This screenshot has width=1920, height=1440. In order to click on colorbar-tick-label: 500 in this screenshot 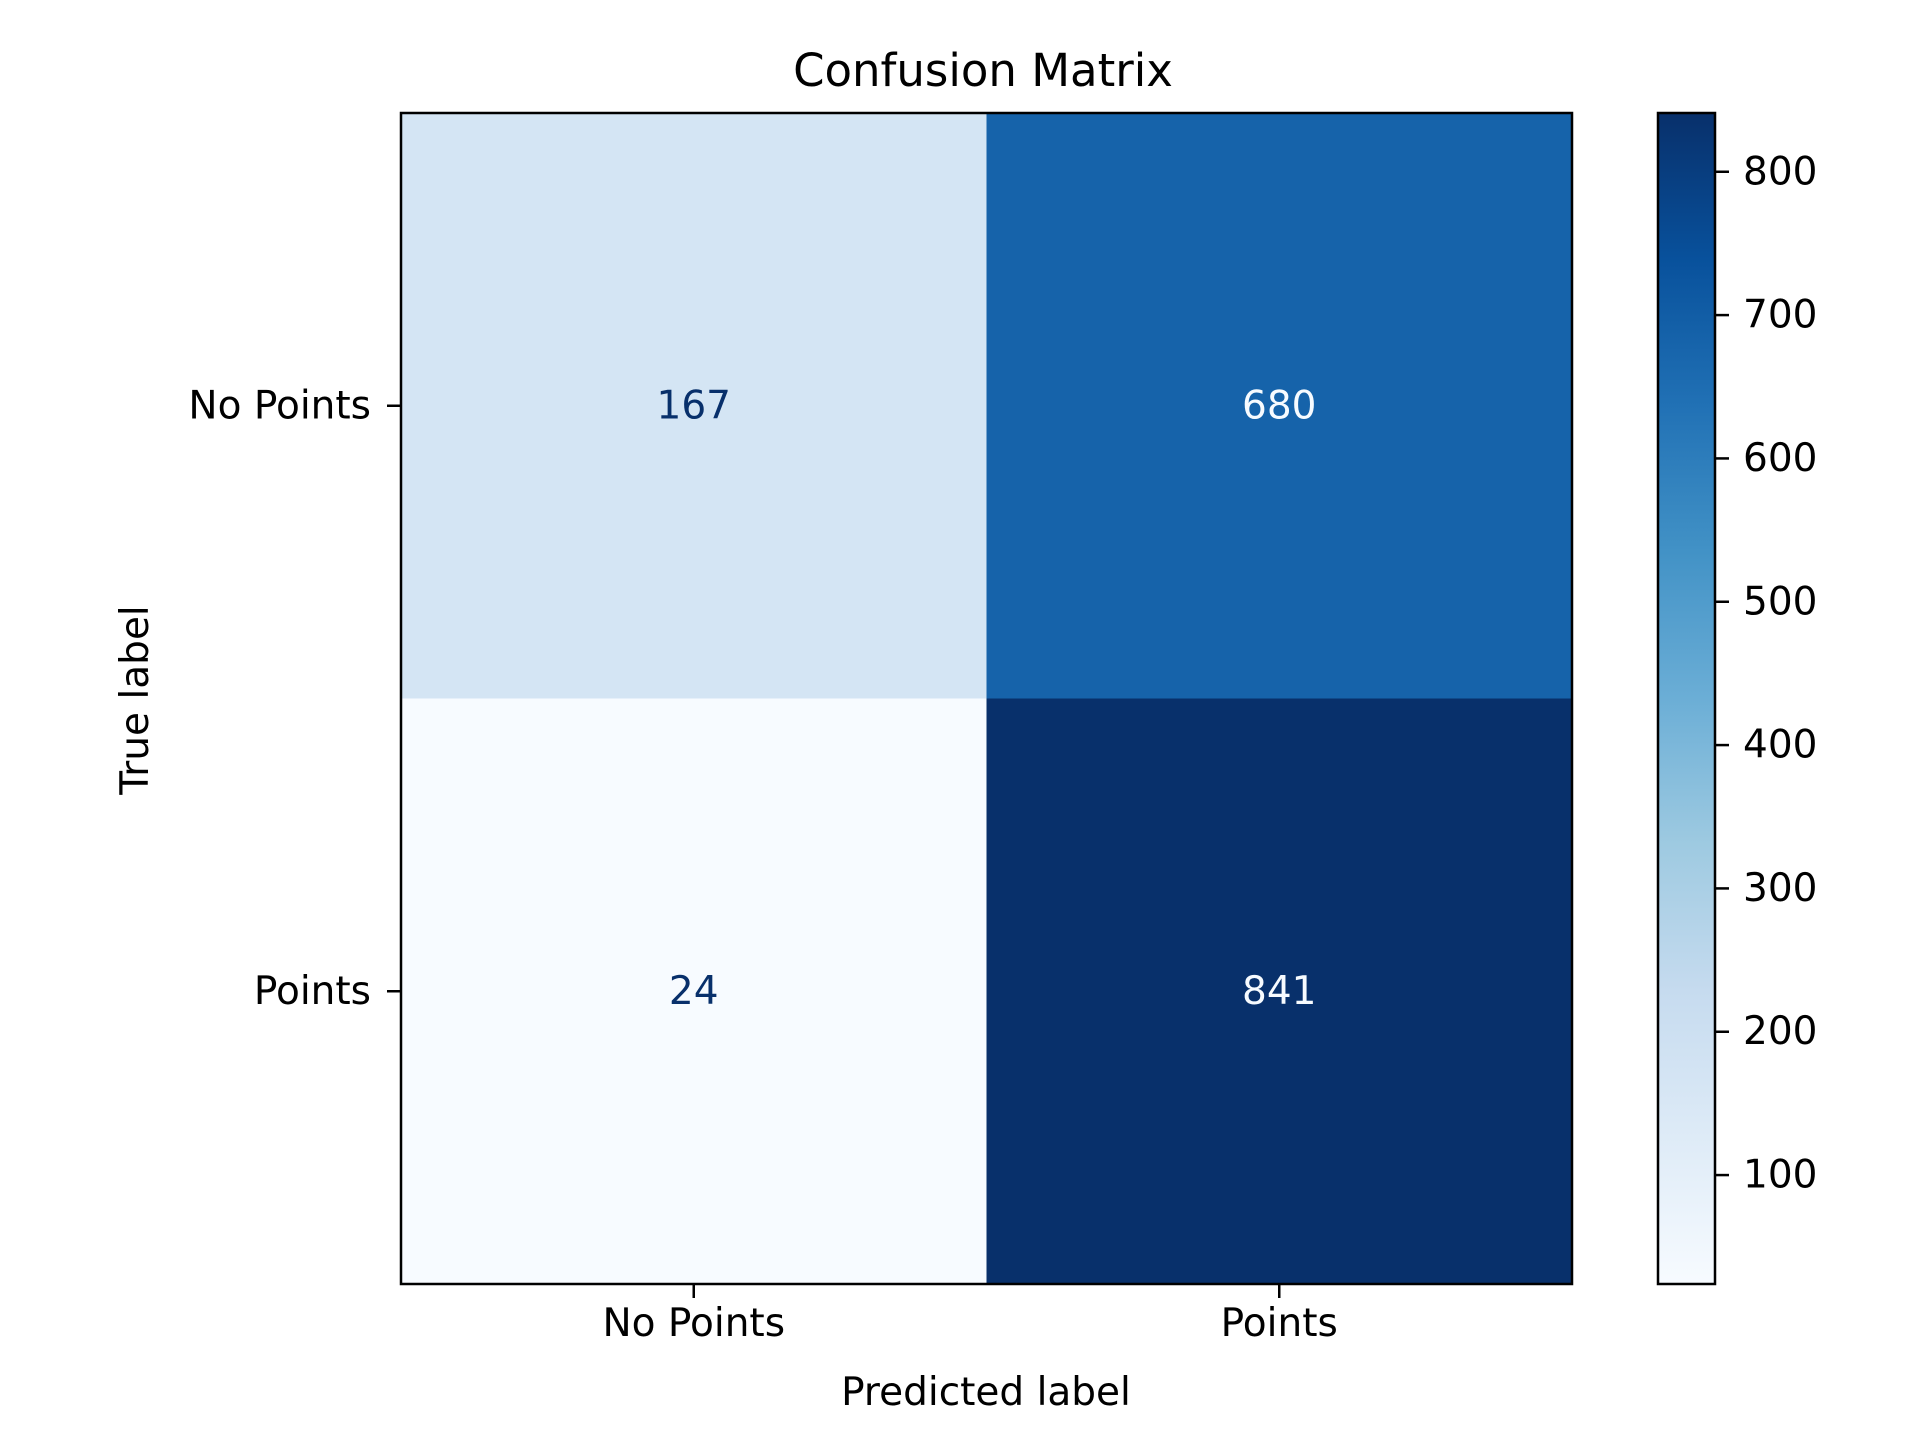, I will do `click(1780, 601)`.